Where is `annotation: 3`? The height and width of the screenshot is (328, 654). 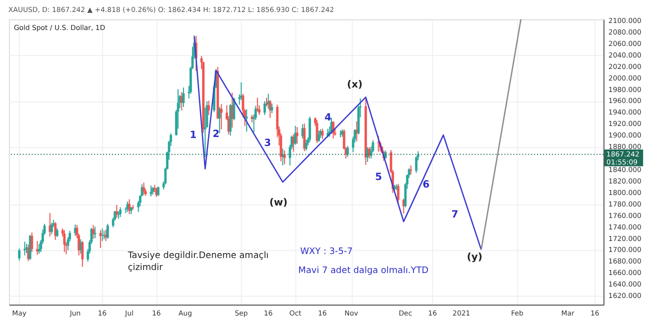
annotation: 3 is located at coordinates (268, 144).